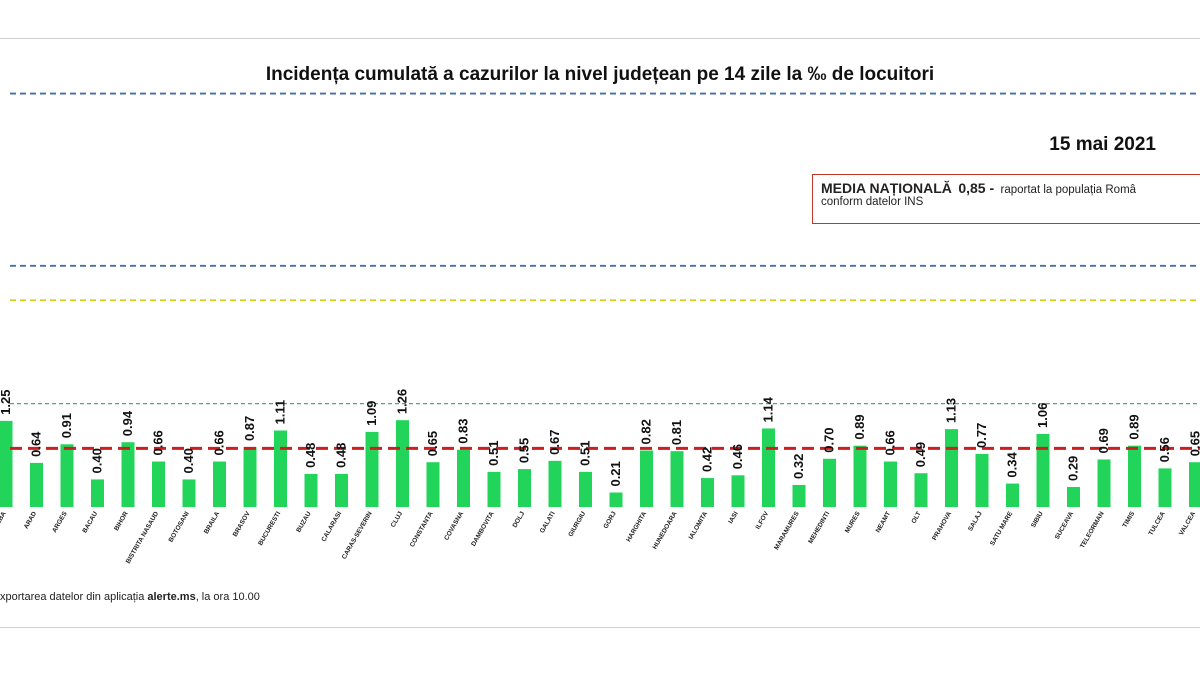 This screenshot has height=675, width=1200. I want to click on bar-botosani, so click(189, 493).